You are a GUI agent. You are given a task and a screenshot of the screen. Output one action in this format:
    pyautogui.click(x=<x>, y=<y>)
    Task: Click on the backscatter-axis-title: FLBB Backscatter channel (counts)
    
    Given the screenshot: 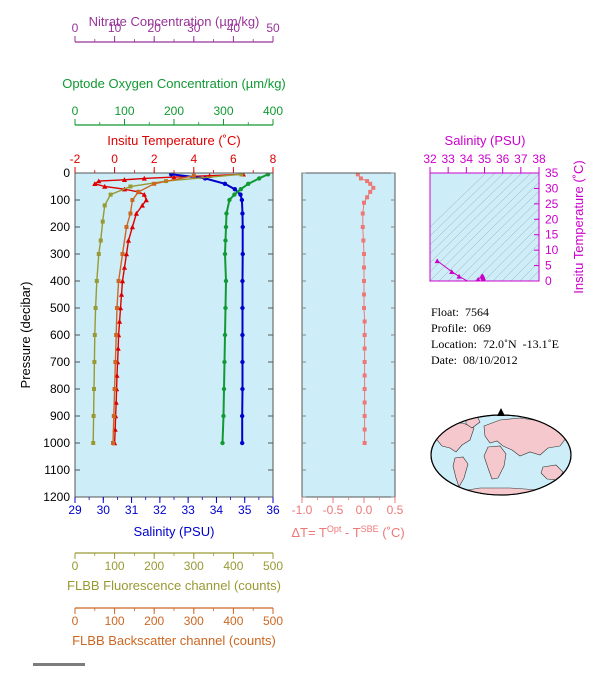 What is the action you would take?
    pyautogui.click(x=174, y=640)
    